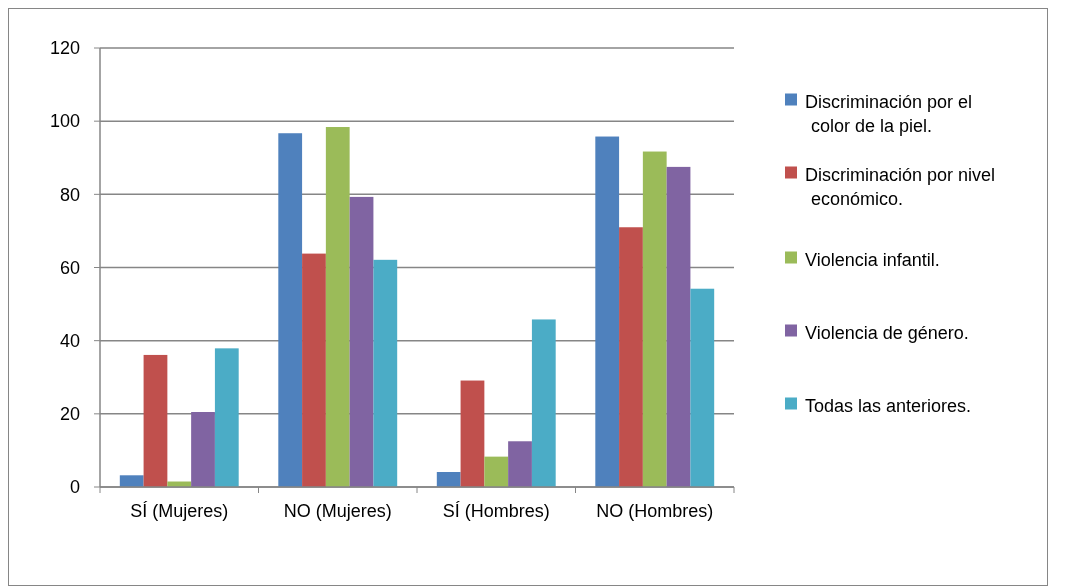 This screenshot has width=1066, height=588. Describe the element at coordinates (69, 267) in the screenshot. I see `y-tick-label: 60` at that location.